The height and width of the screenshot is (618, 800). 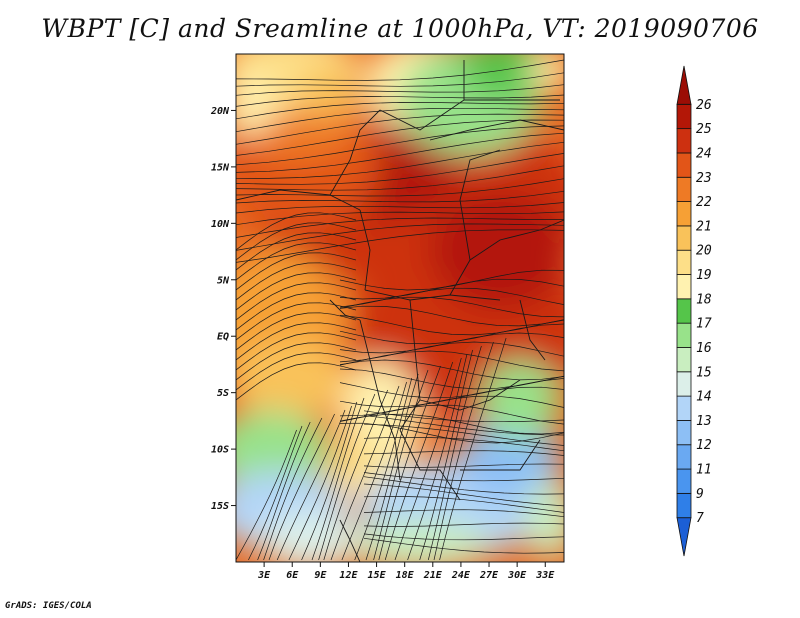 What do you see at coordinates (704, 226) in the screenshot?
I see `colorbar-label: 21` at bounding box center [704, 226].